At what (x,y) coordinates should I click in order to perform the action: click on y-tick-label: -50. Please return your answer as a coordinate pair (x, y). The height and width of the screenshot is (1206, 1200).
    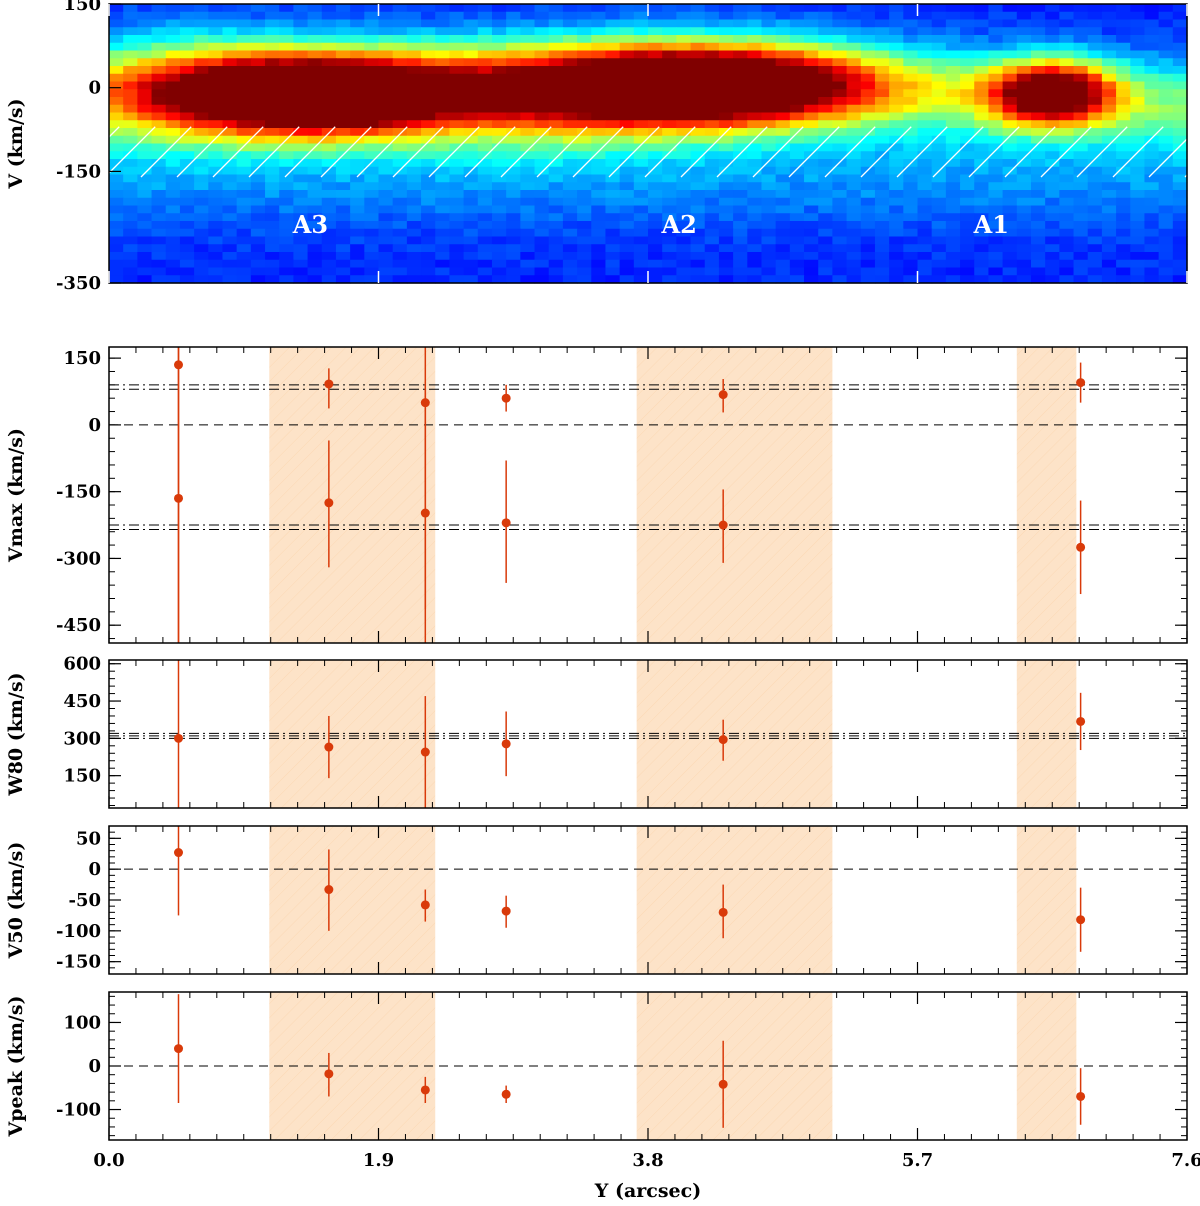
    Looking at the image, I should click on (84, 900).